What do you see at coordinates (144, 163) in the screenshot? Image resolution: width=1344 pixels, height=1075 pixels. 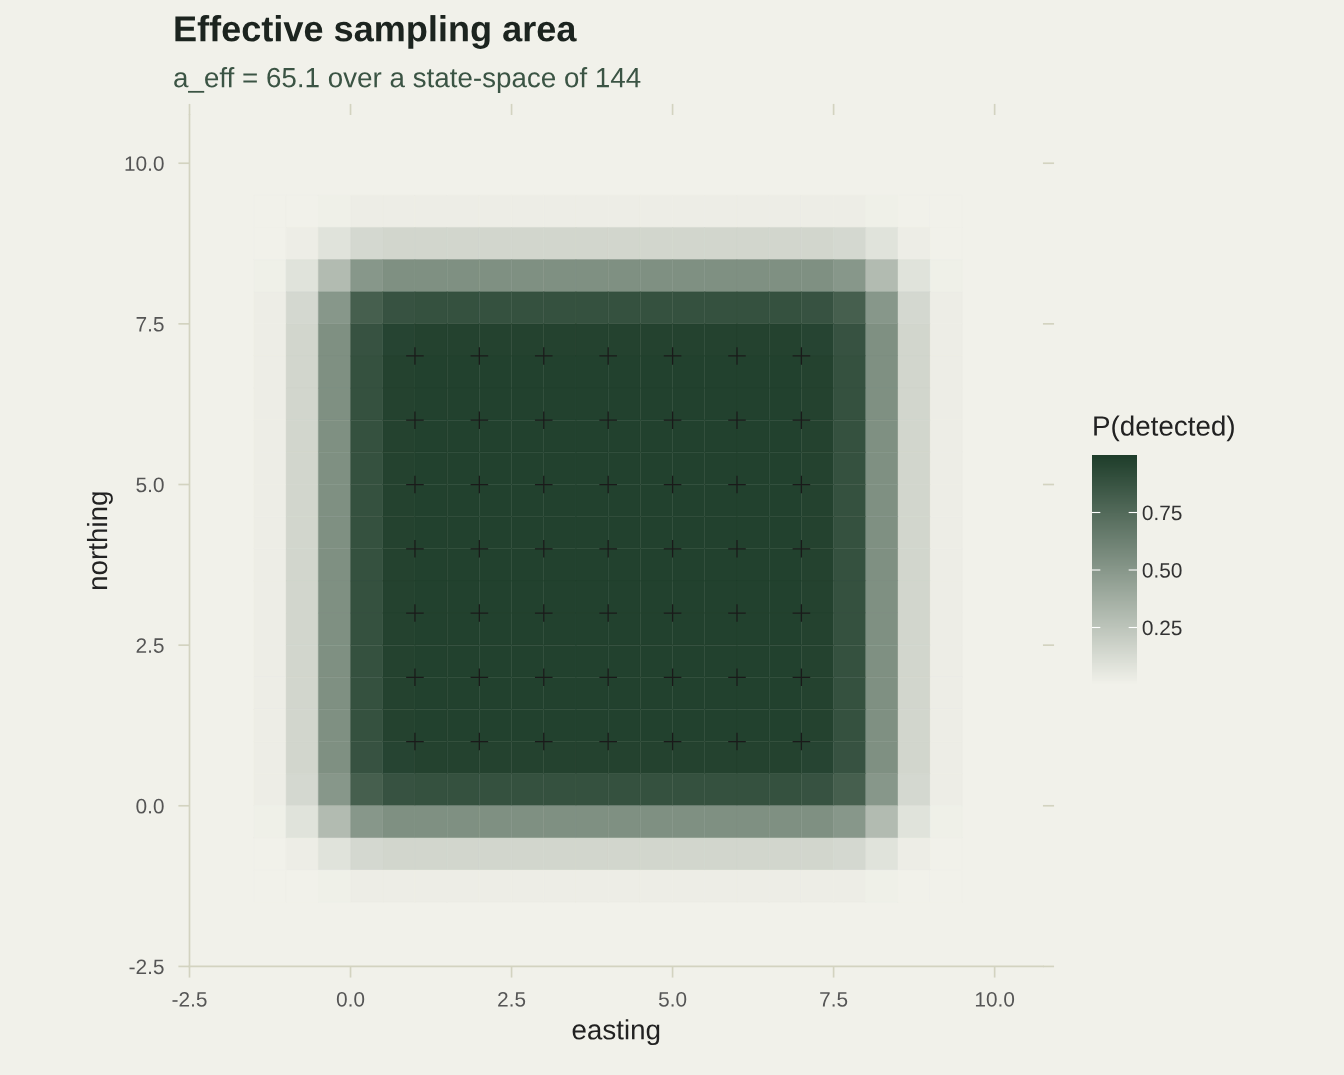 I see `y-tick-label: 10.0` at bounding box center [144, 163].